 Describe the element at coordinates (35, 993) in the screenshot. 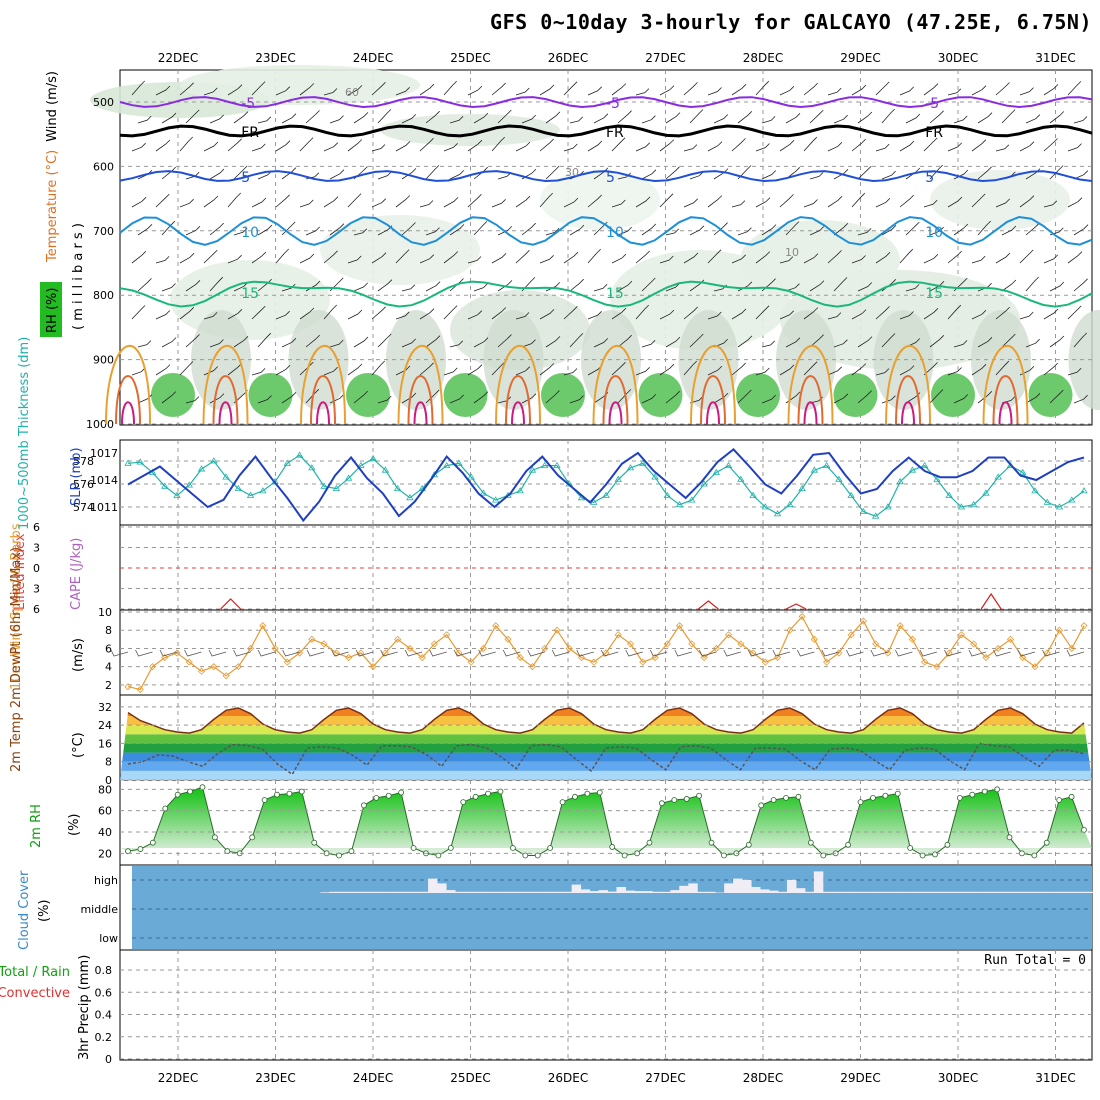

I see `convective-label: Convective` at that location.